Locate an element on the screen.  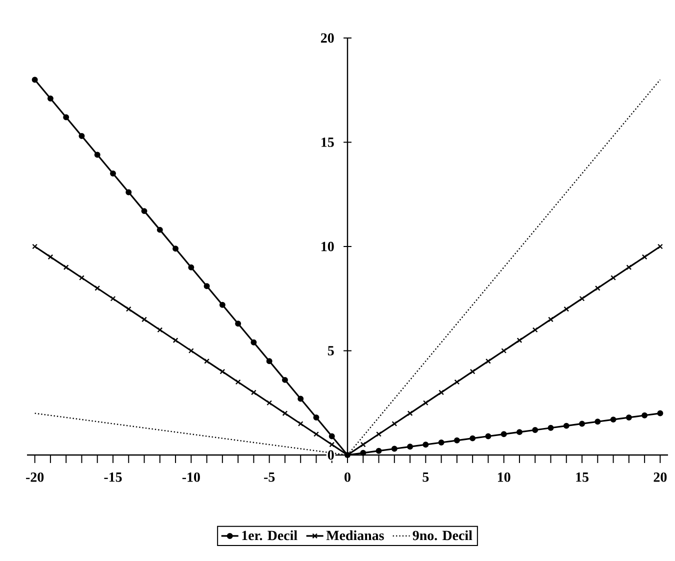
x-tick-label: 20 is located at coordinates (660, 477).